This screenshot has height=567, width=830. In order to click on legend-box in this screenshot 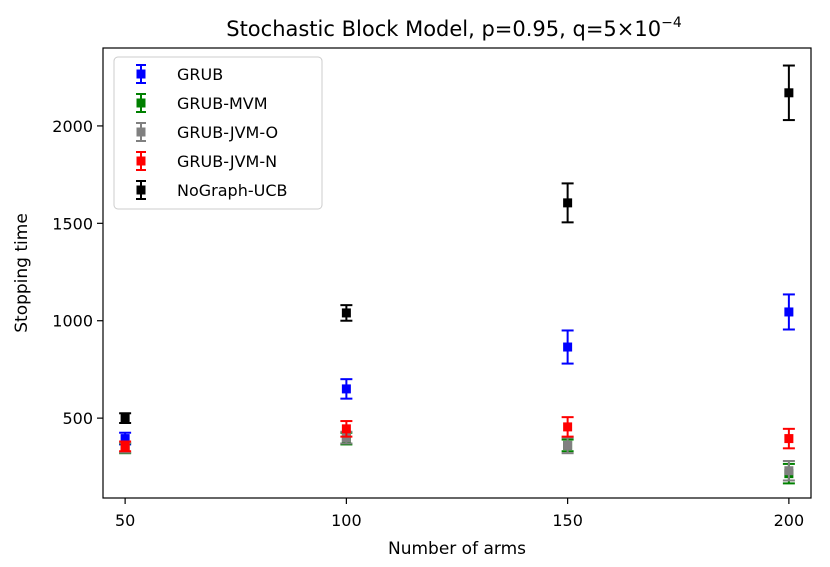, I will do `click(218, 133)`.